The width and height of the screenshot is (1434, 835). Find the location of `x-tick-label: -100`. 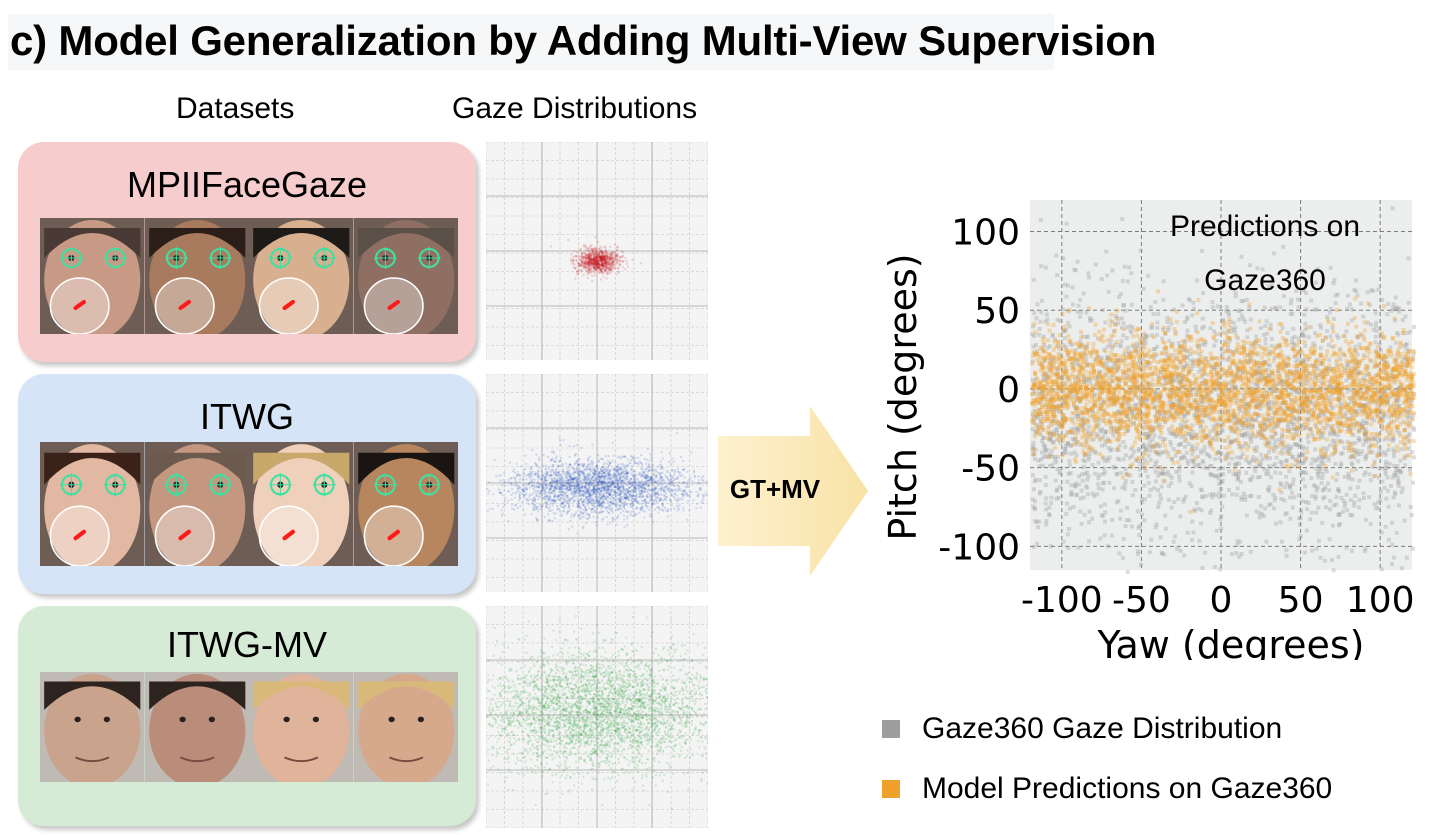

x-tick-label: -100 is located at coordinates (1062, 600).